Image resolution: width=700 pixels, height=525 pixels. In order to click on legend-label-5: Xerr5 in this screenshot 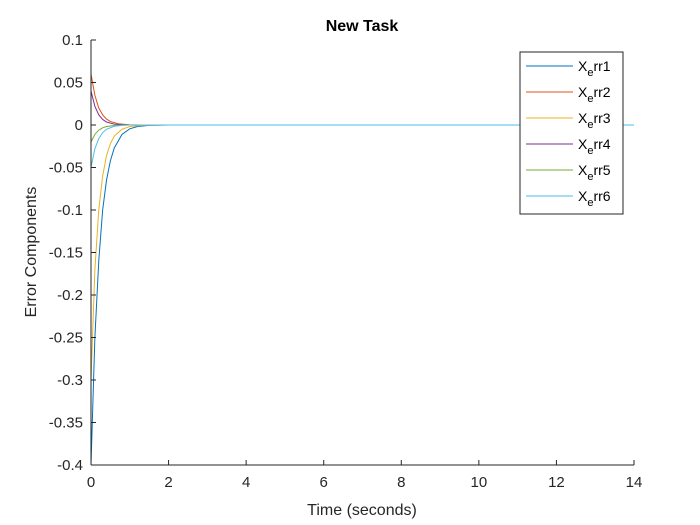, I will do `click(594, 172)`.